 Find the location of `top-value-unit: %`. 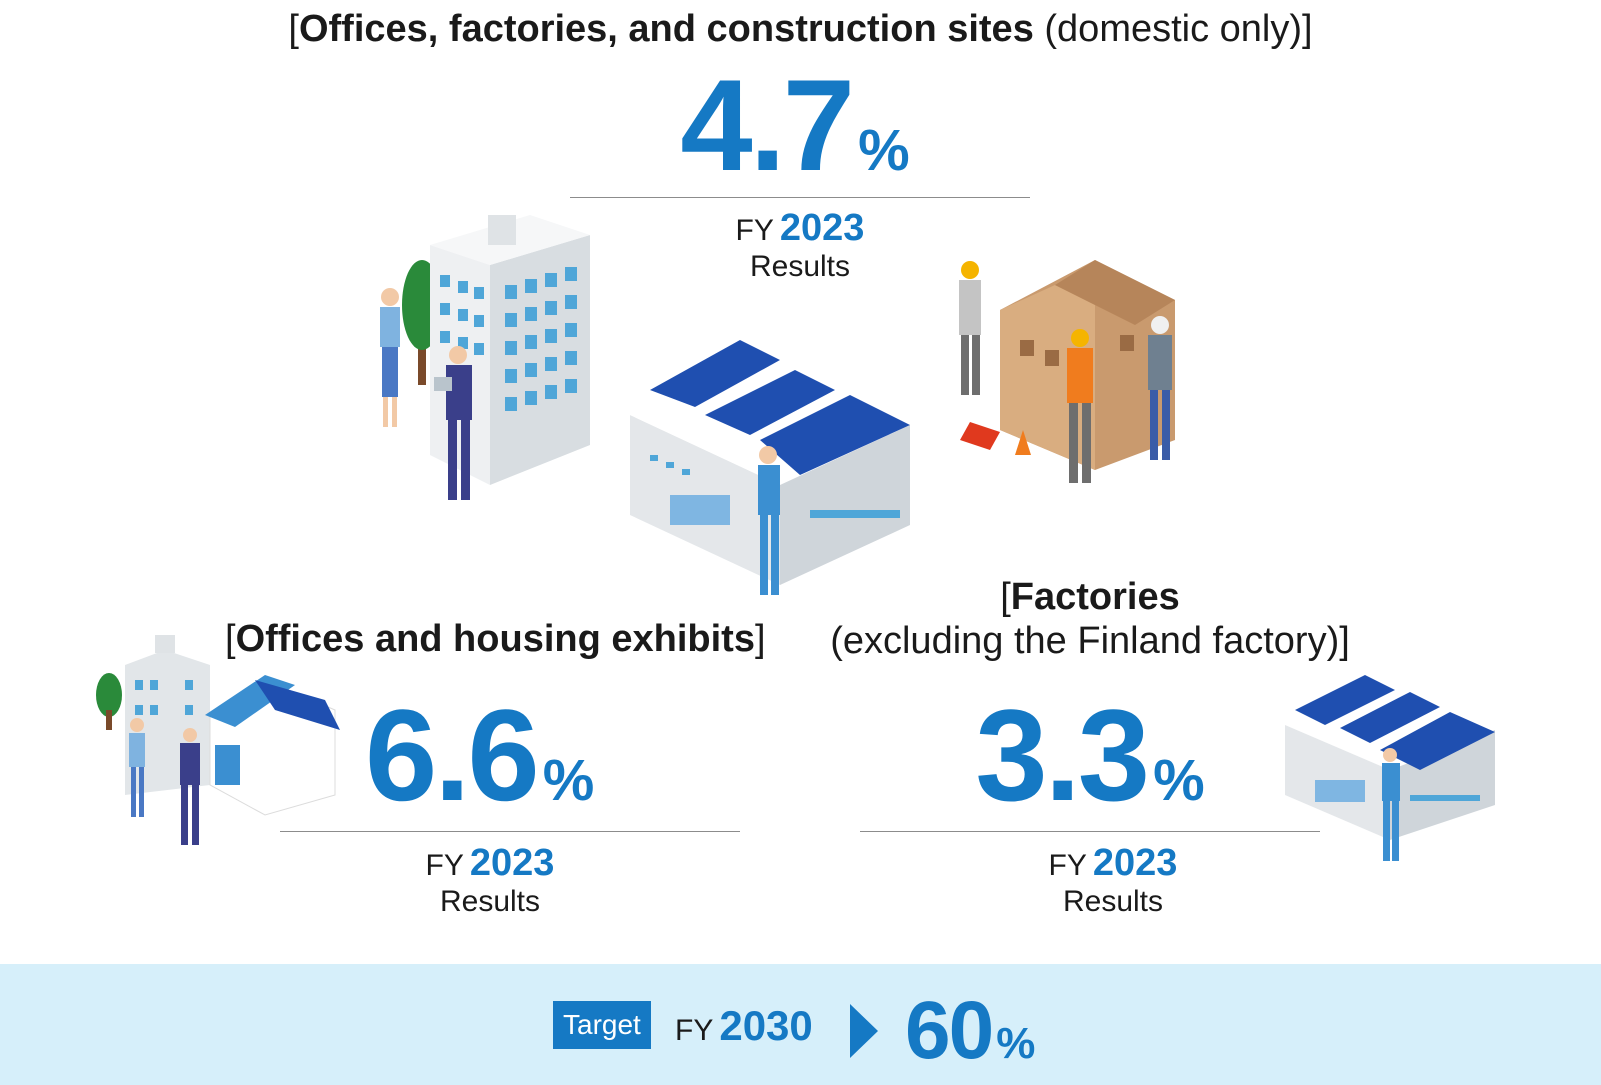

top-value-unit: % is located at coordinates (884, 150).